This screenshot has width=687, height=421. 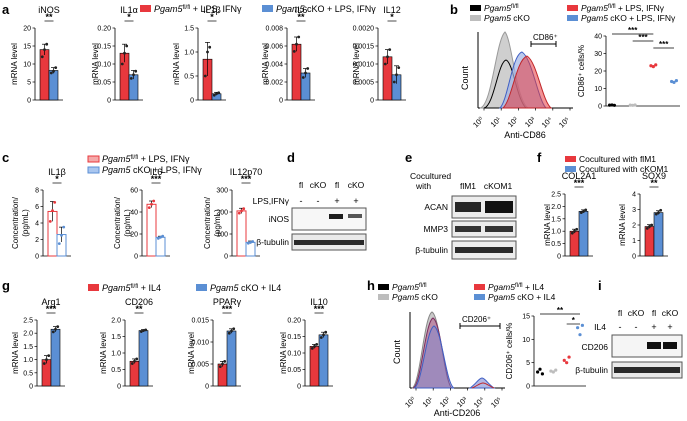 I want to click on chart-g-2-ytick-label: 0, so click(x=119, y=387).